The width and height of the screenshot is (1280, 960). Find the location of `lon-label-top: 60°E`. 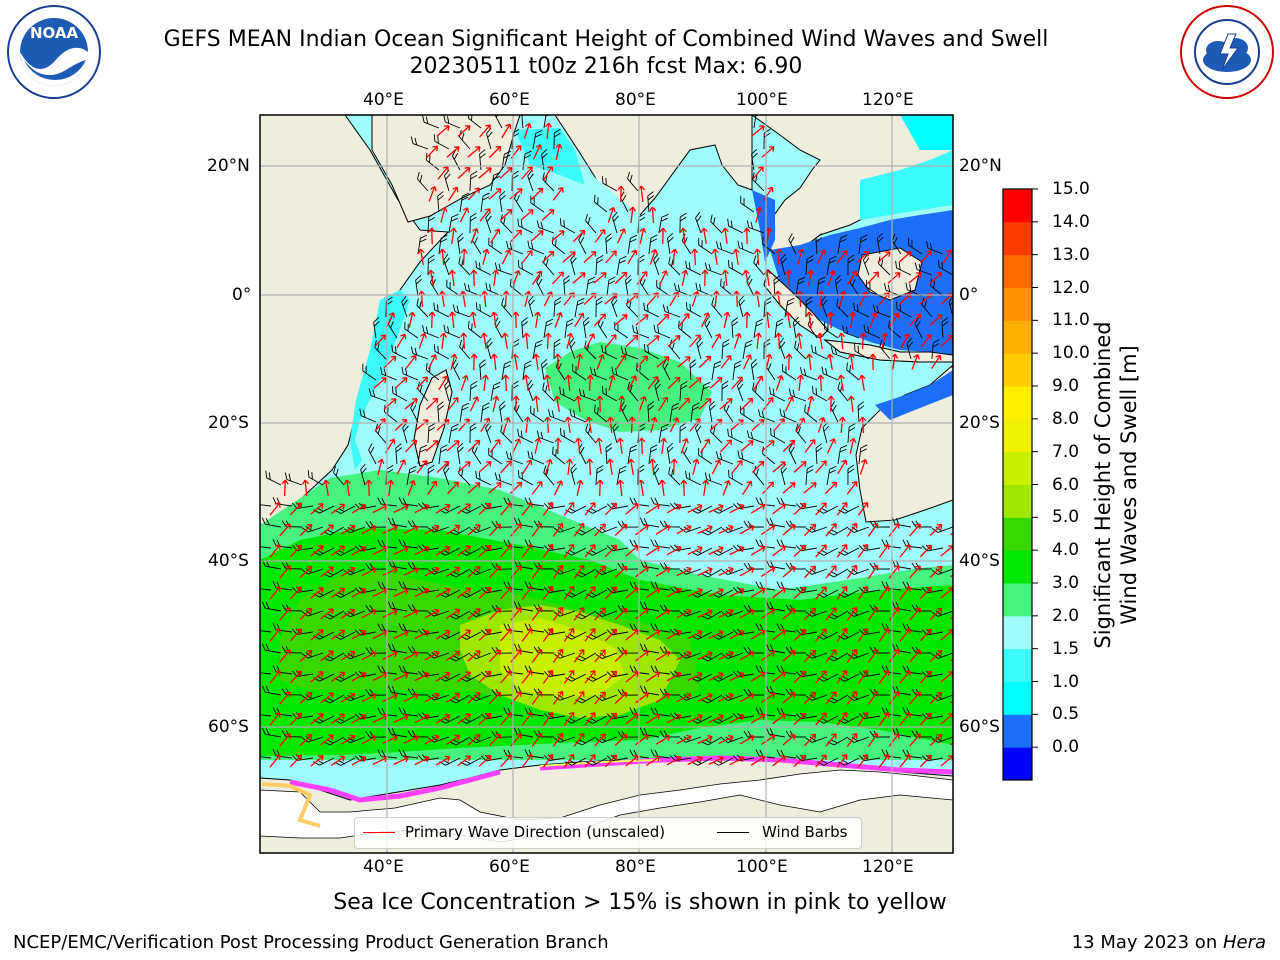

lon-label-top: 60°E is located at coordinates (509, 100).